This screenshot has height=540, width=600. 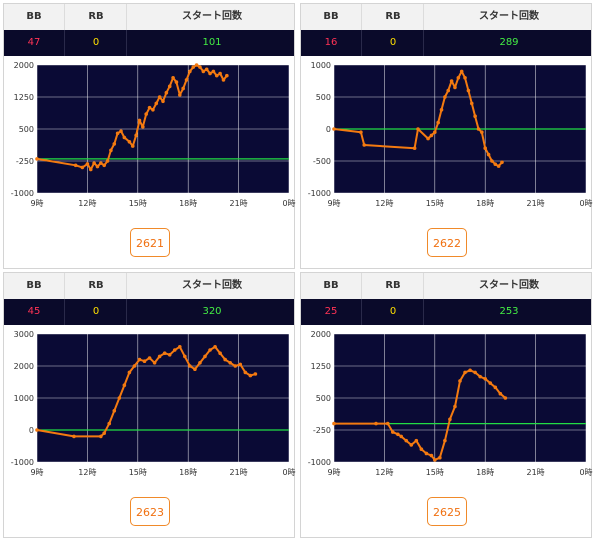 I want to click on y-tick-label: -500, so click(x=322, y=161).